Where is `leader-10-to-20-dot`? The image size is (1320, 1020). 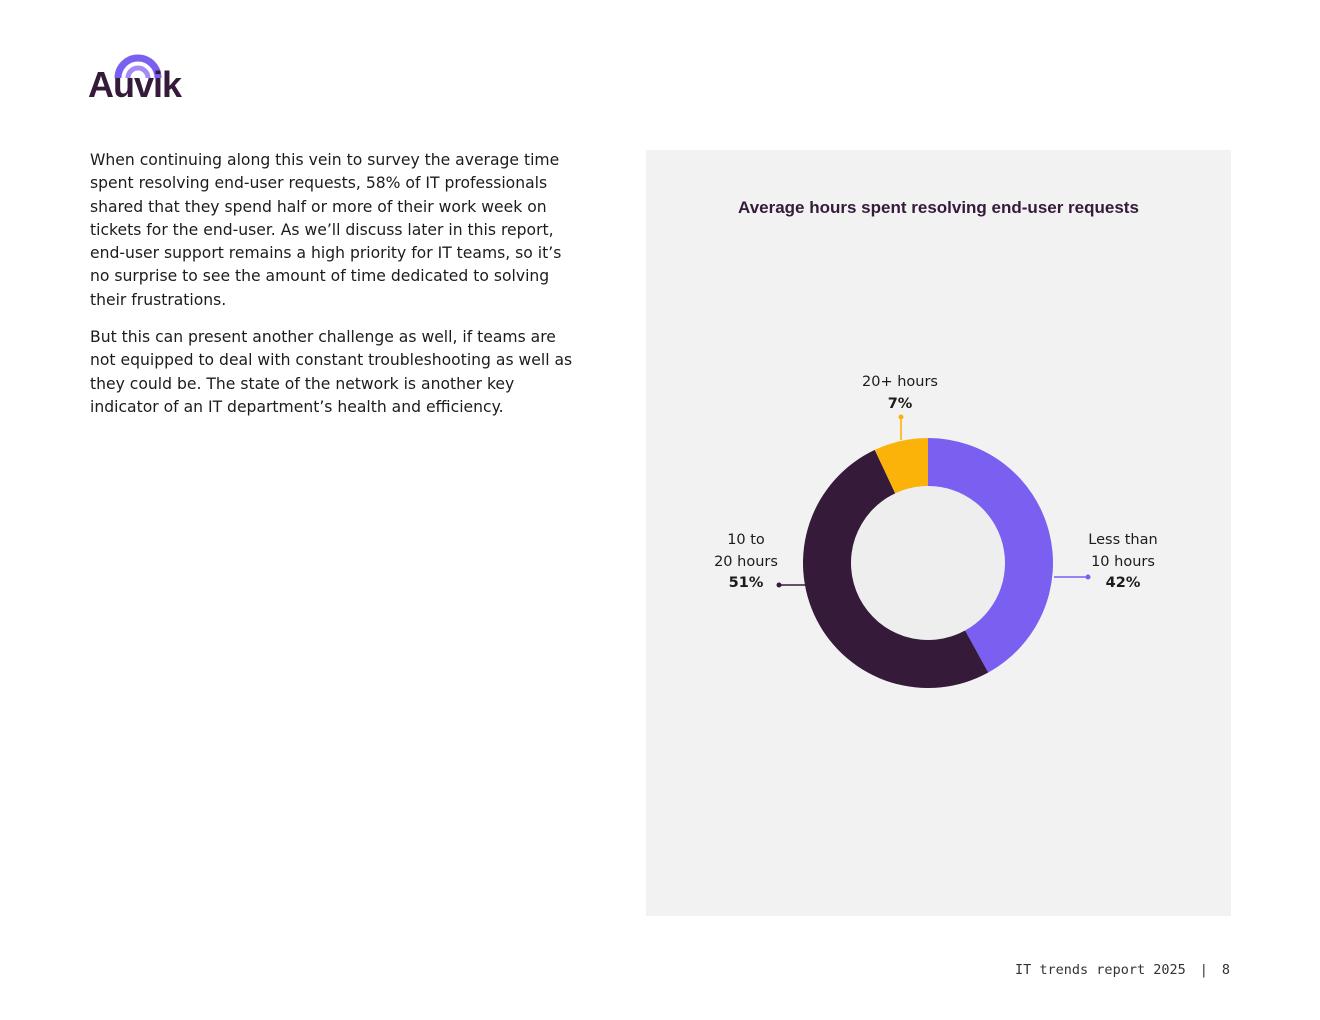
leader-10-to-20-dot is located at coordinates (779, 585).